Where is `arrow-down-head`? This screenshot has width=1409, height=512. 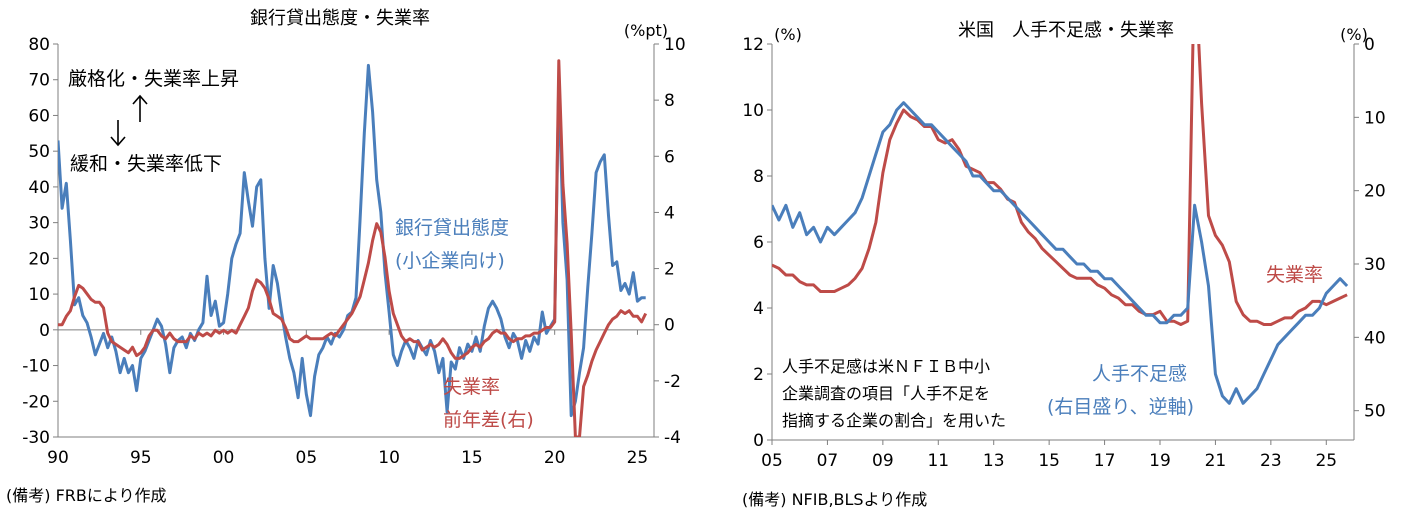 arrow-down-head is located at coordinates (118, 141).